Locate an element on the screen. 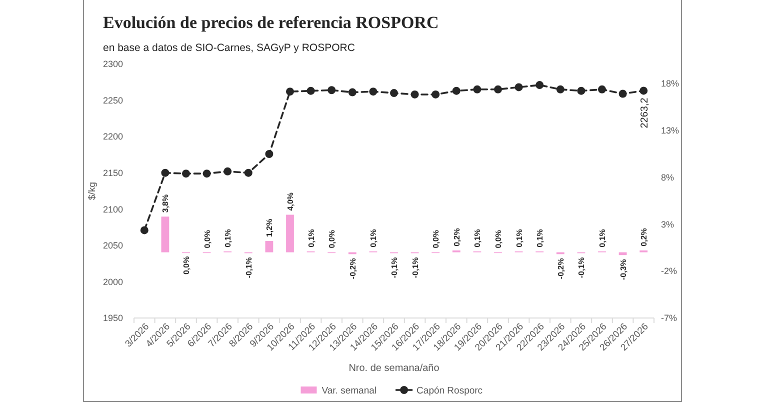 The width and height of the screenshot is (771, 414). data-label: 2263,2 is located at coordinates (645, 112).